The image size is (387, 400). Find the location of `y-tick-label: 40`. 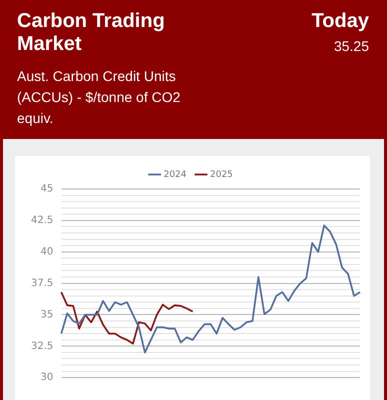

y-tick-label: 40 is located at coordinates (47, 252).